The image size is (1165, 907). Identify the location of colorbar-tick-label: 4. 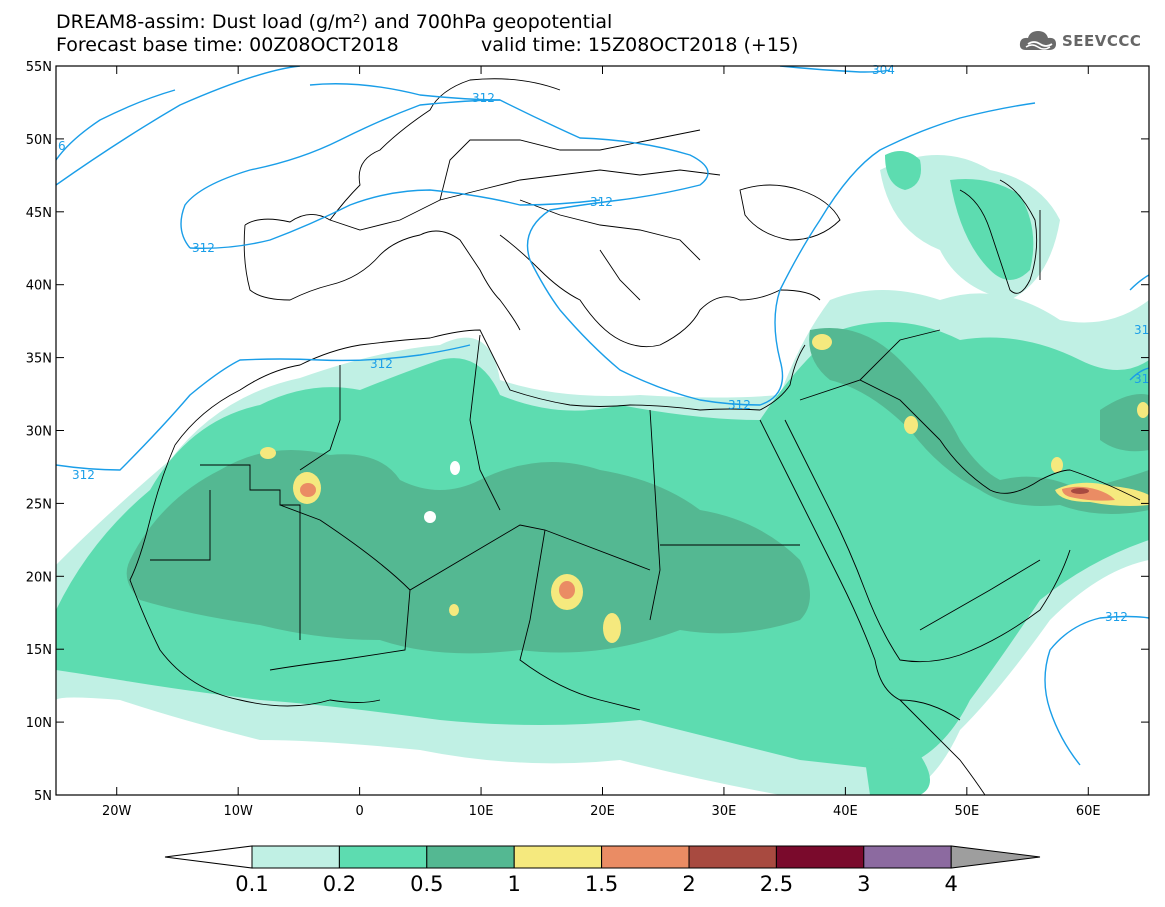
(951, 884).